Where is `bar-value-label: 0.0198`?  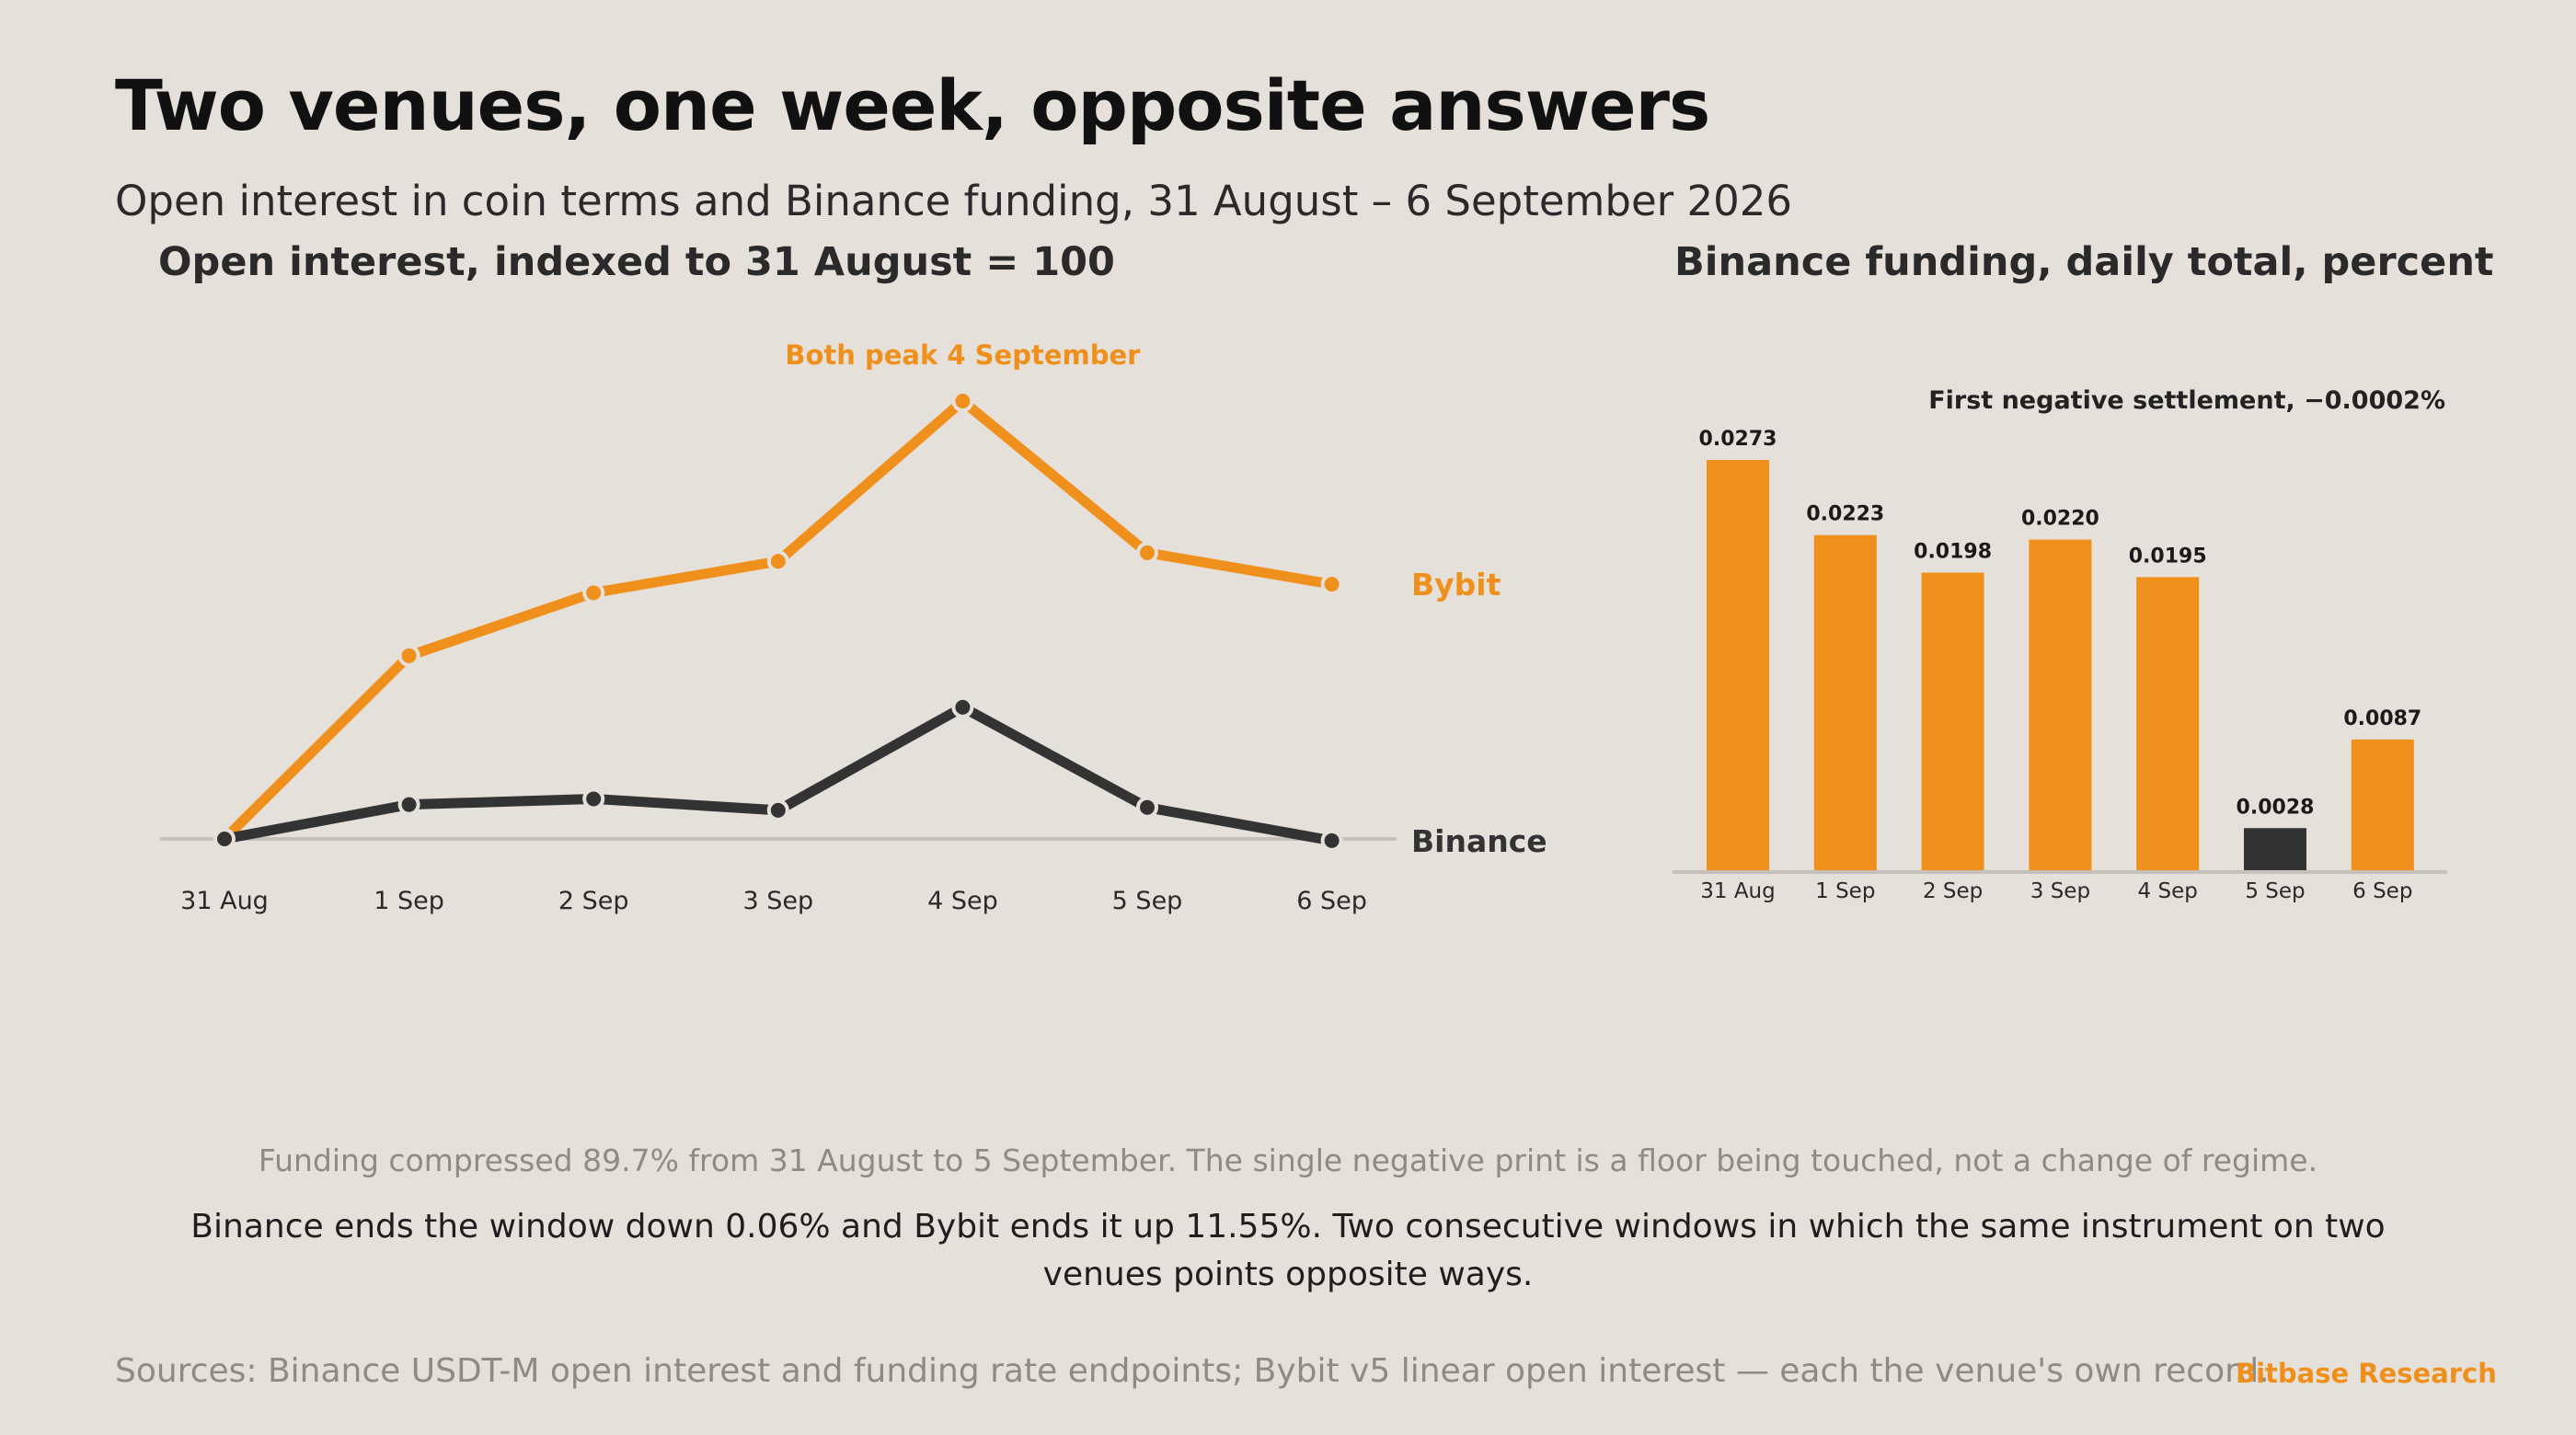 bar-value-label: 0.0198 is located at coordinates (1953, 552).